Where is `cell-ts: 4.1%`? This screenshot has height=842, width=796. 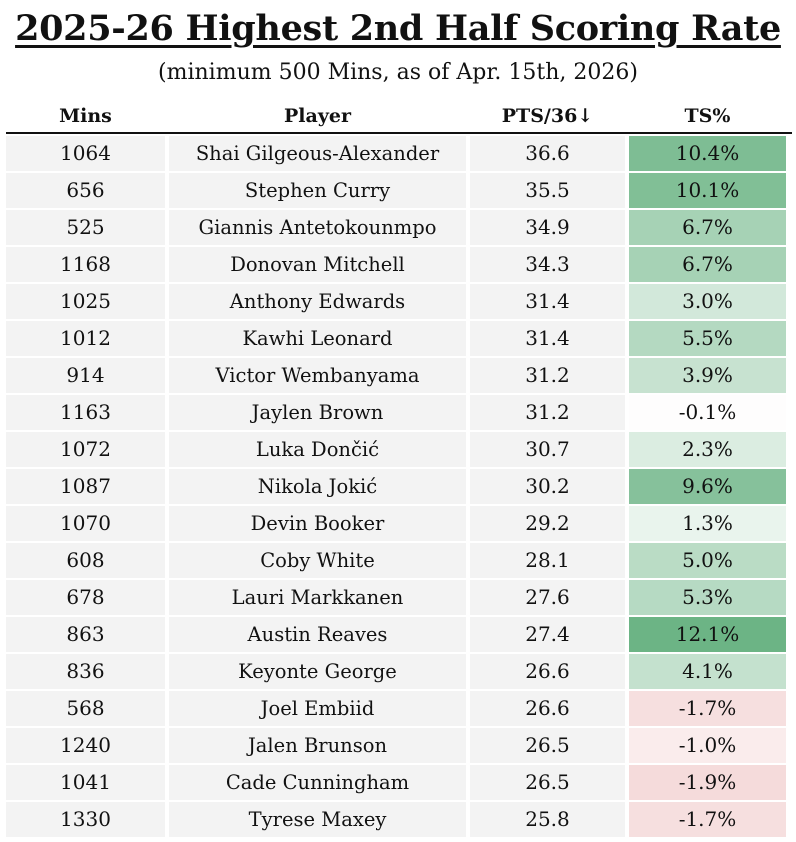 cell-ts: 4.1% is located at coordinates (707, 671).